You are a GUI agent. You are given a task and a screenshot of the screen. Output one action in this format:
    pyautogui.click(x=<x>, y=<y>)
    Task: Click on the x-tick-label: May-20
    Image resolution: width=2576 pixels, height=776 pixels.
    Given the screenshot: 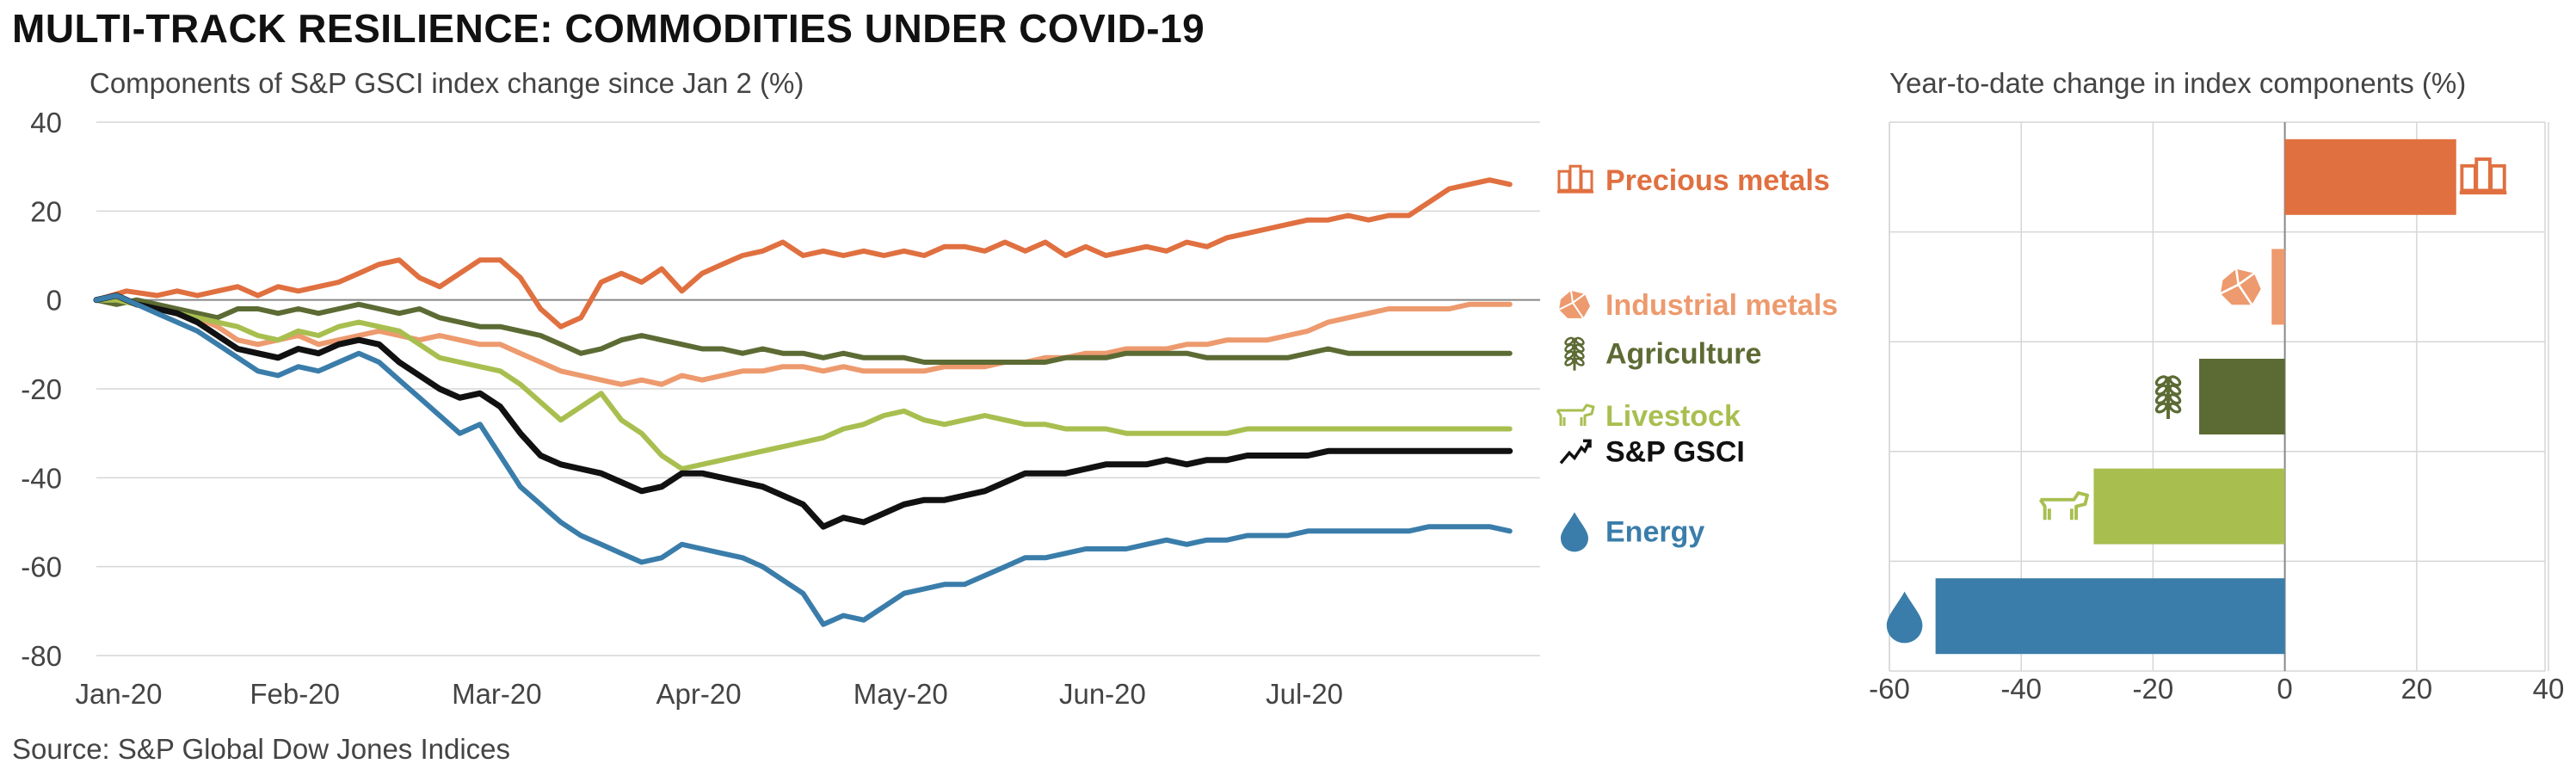 What is the action you would take?
    pyautogui.click(x=901, y=694)
    